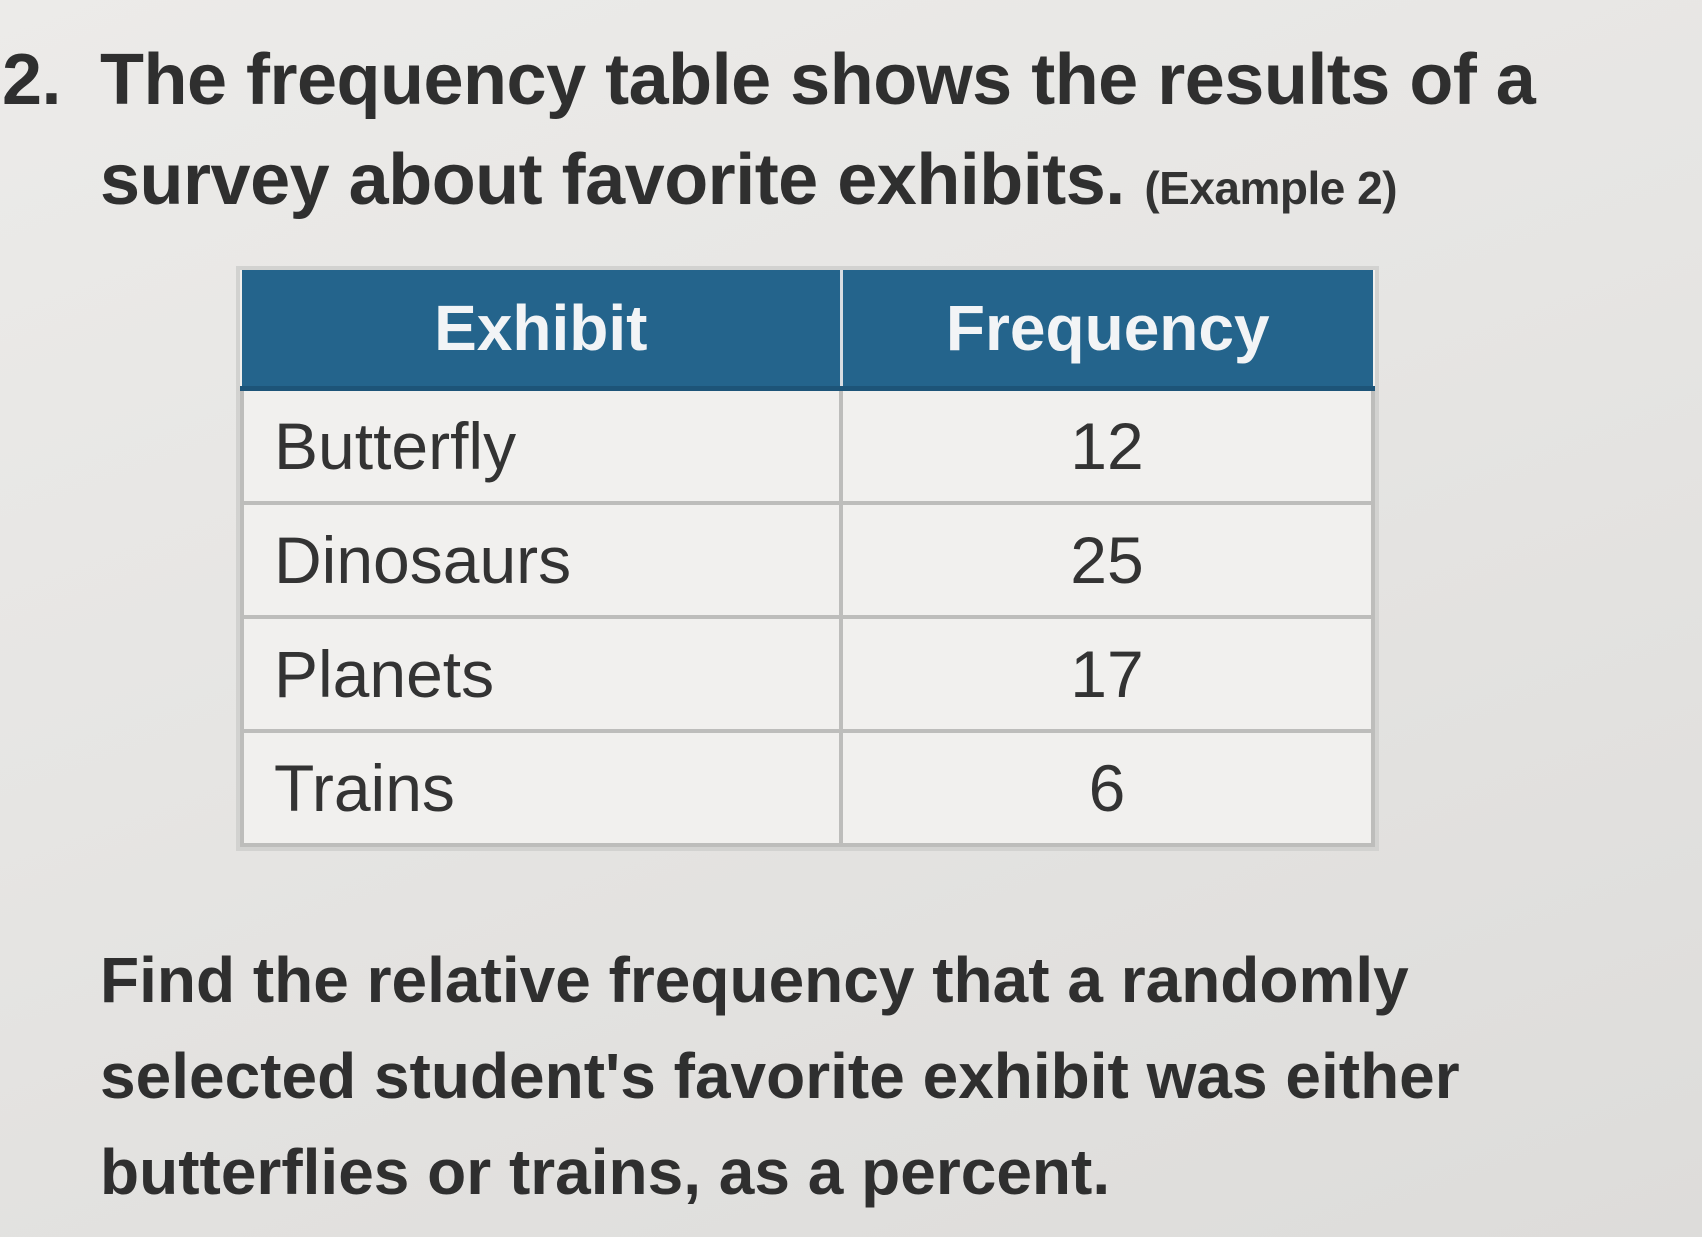 The height and width of the screenshot is (1237, 1702). I want to click on table-row: Planets 17, so click(807, 674).